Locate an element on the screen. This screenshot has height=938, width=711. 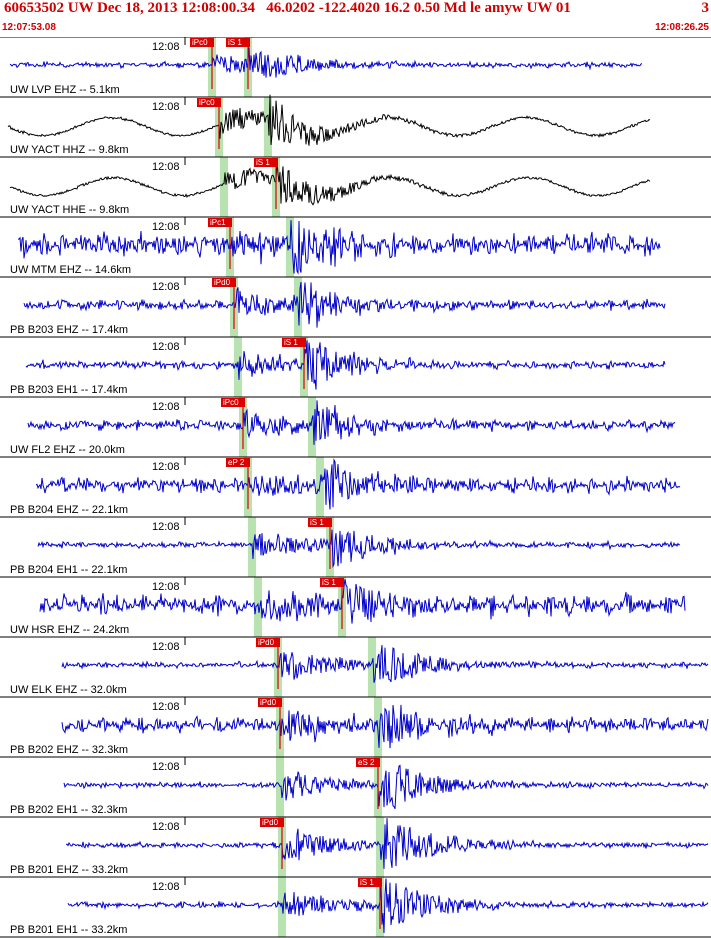
window-end-time: 12:08:26.25 is located at coordinates (682, 27).